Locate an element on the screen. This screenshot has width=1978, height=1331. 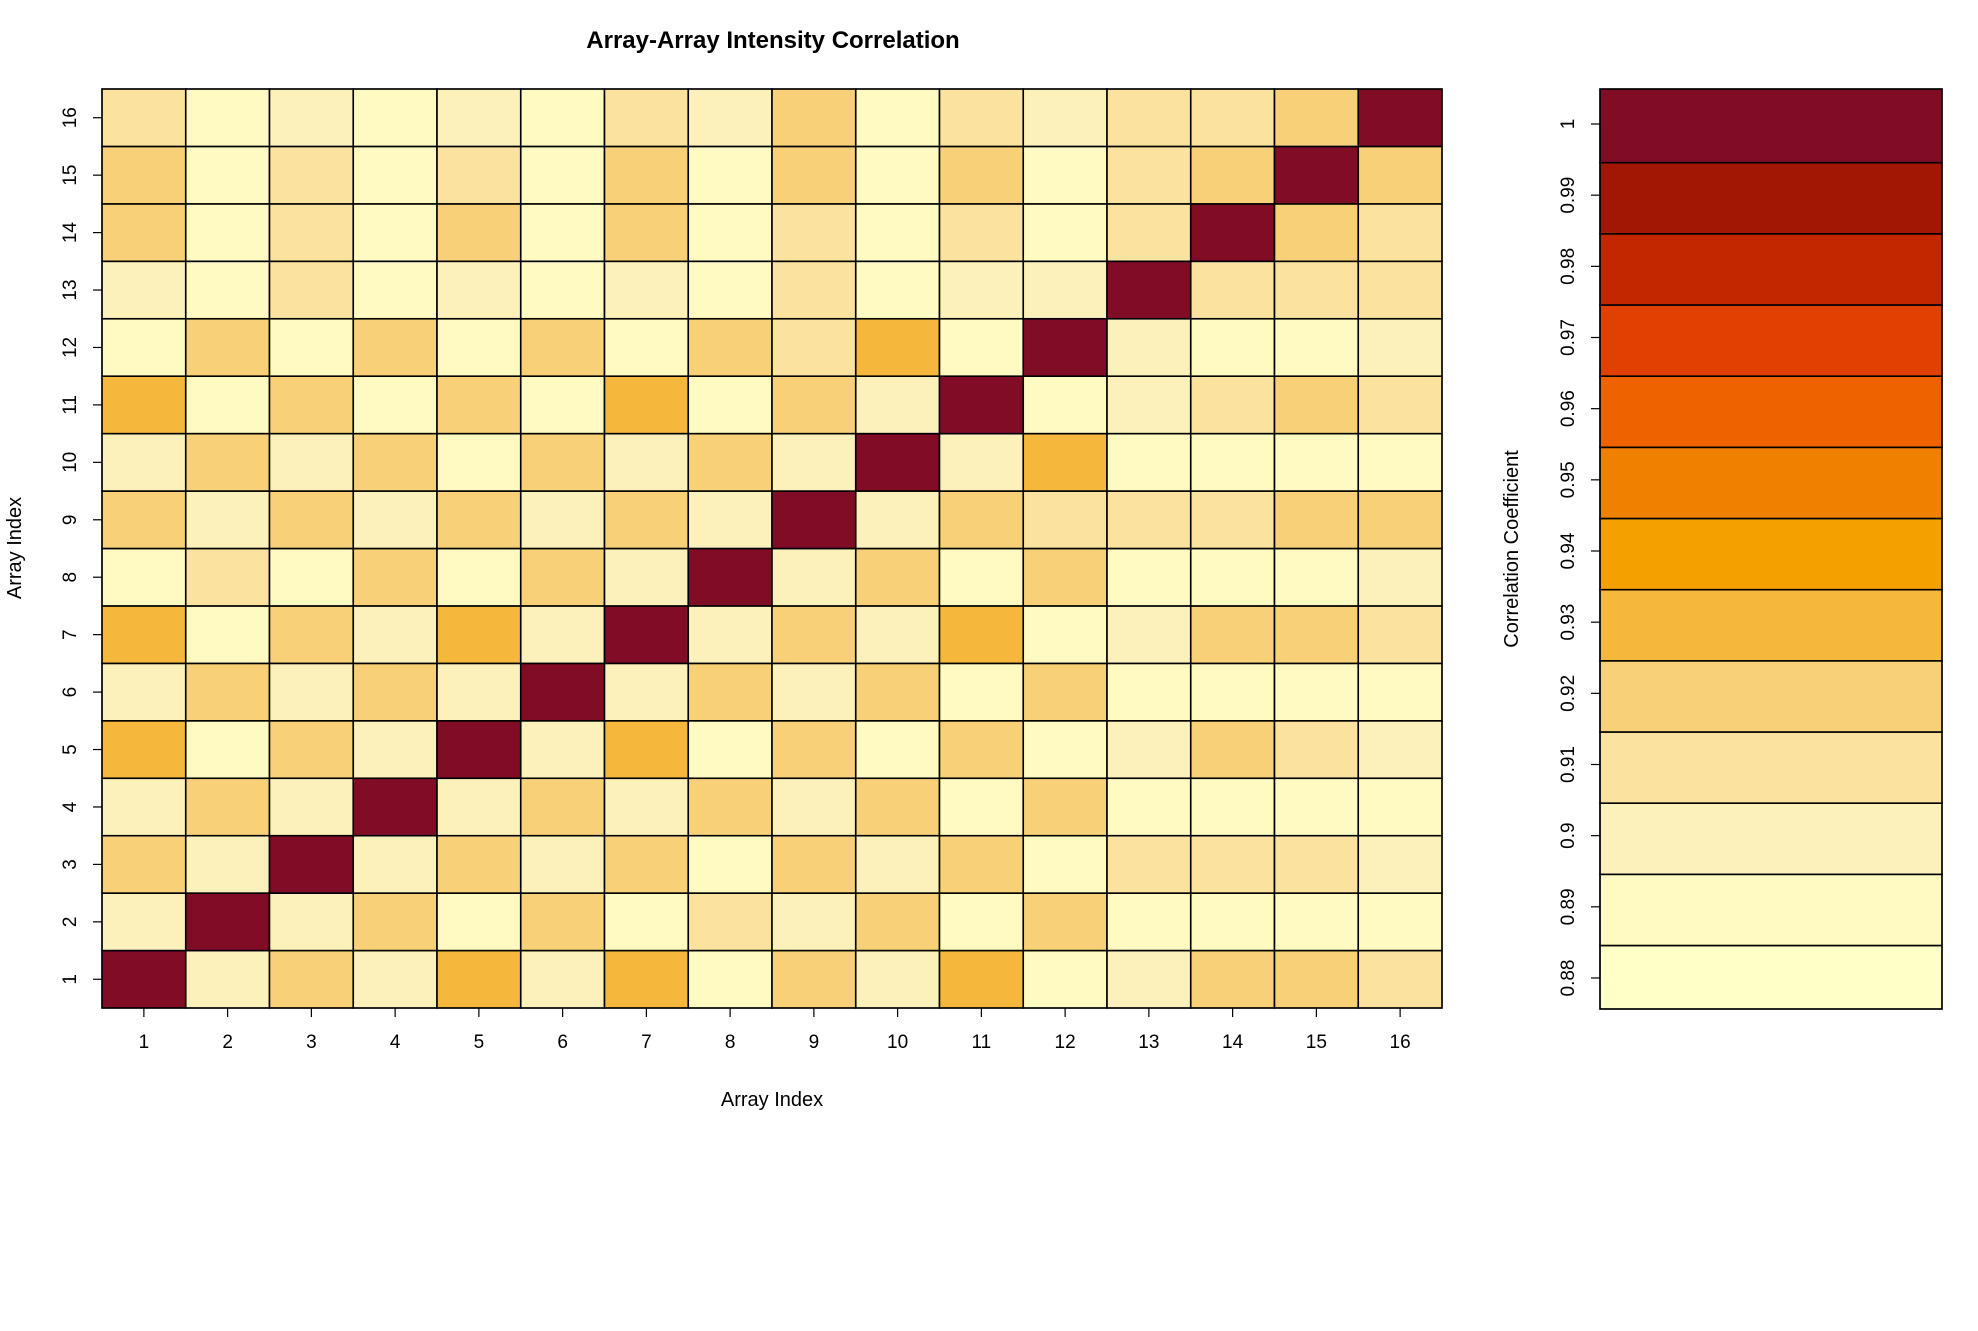
heatmap-cell-r5-c16 is located at coordinates (1400, 750).